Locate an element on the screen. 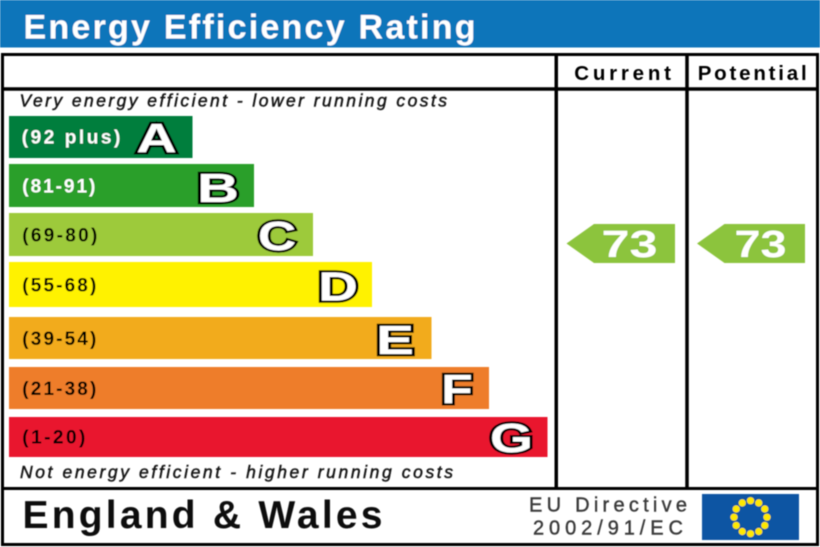  svg-text: E is located at coordinates (395, 340).